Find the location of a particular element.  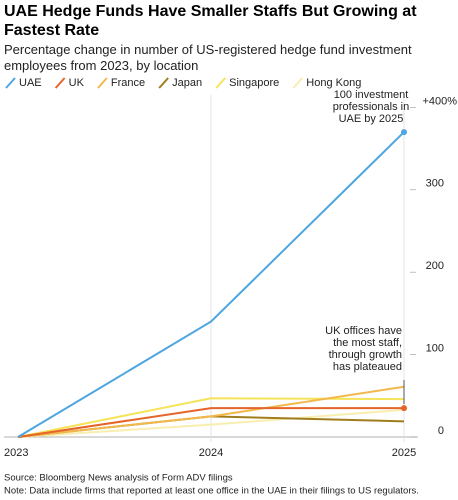

legend-label: UK is located at coordinates (77, 83).